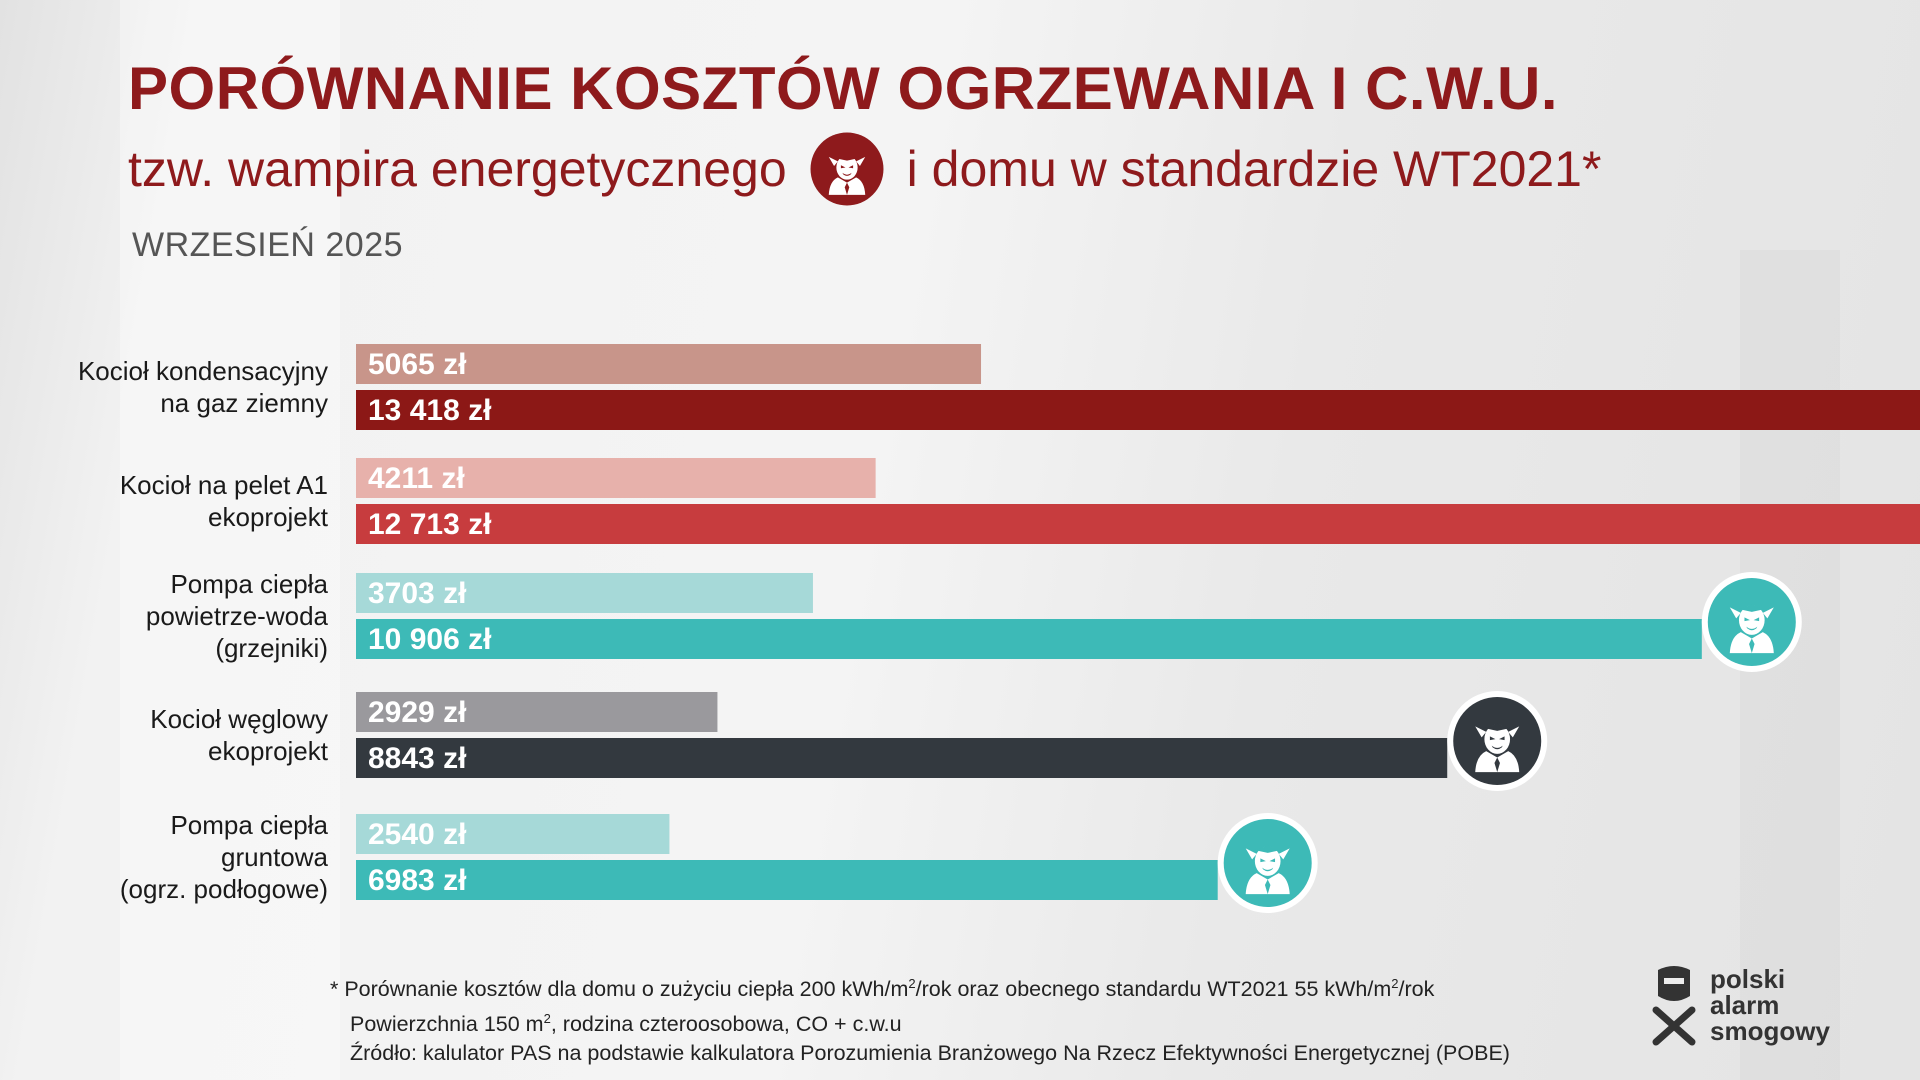 The height and width of the screenshot is (1080, 1920). Describe the element at coordinates (417, 880) in the screenshot. I see `bar-value-label: 6983 zł` at that location.